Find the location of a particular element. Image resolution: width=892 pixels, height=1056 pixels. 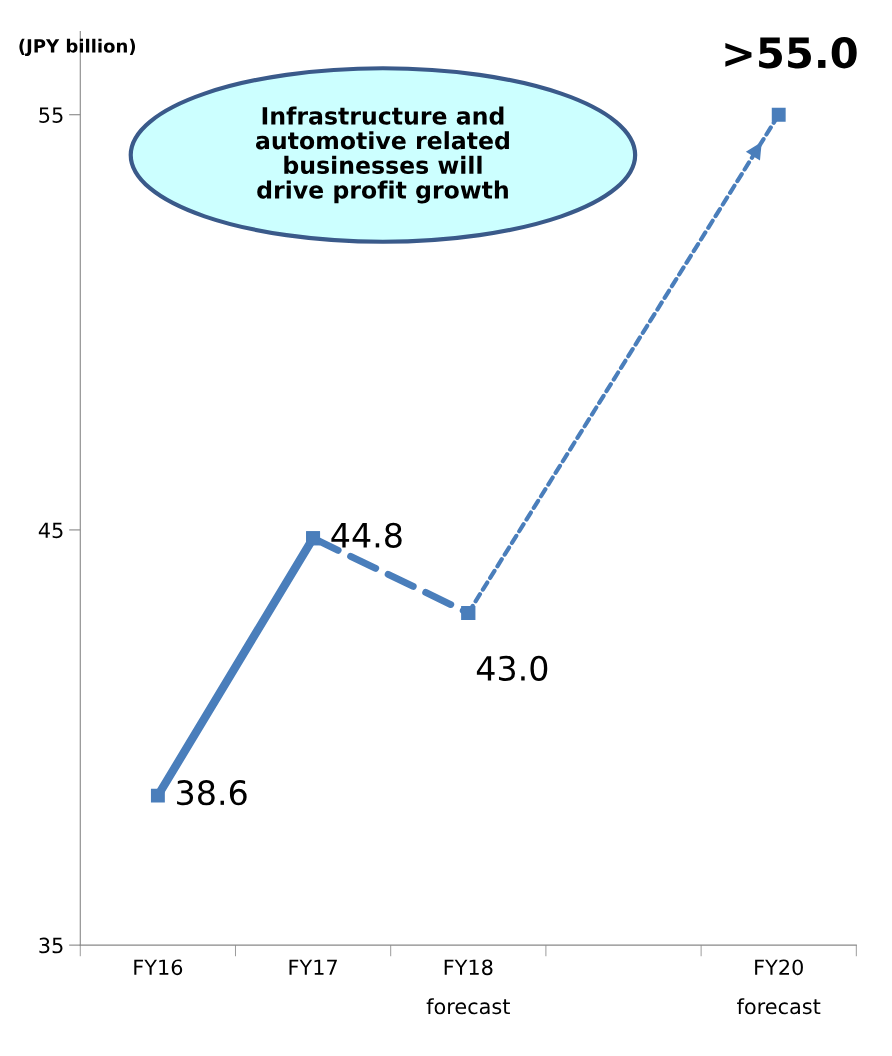

y-tick-label: 55 is located at coordinates (51, 115).